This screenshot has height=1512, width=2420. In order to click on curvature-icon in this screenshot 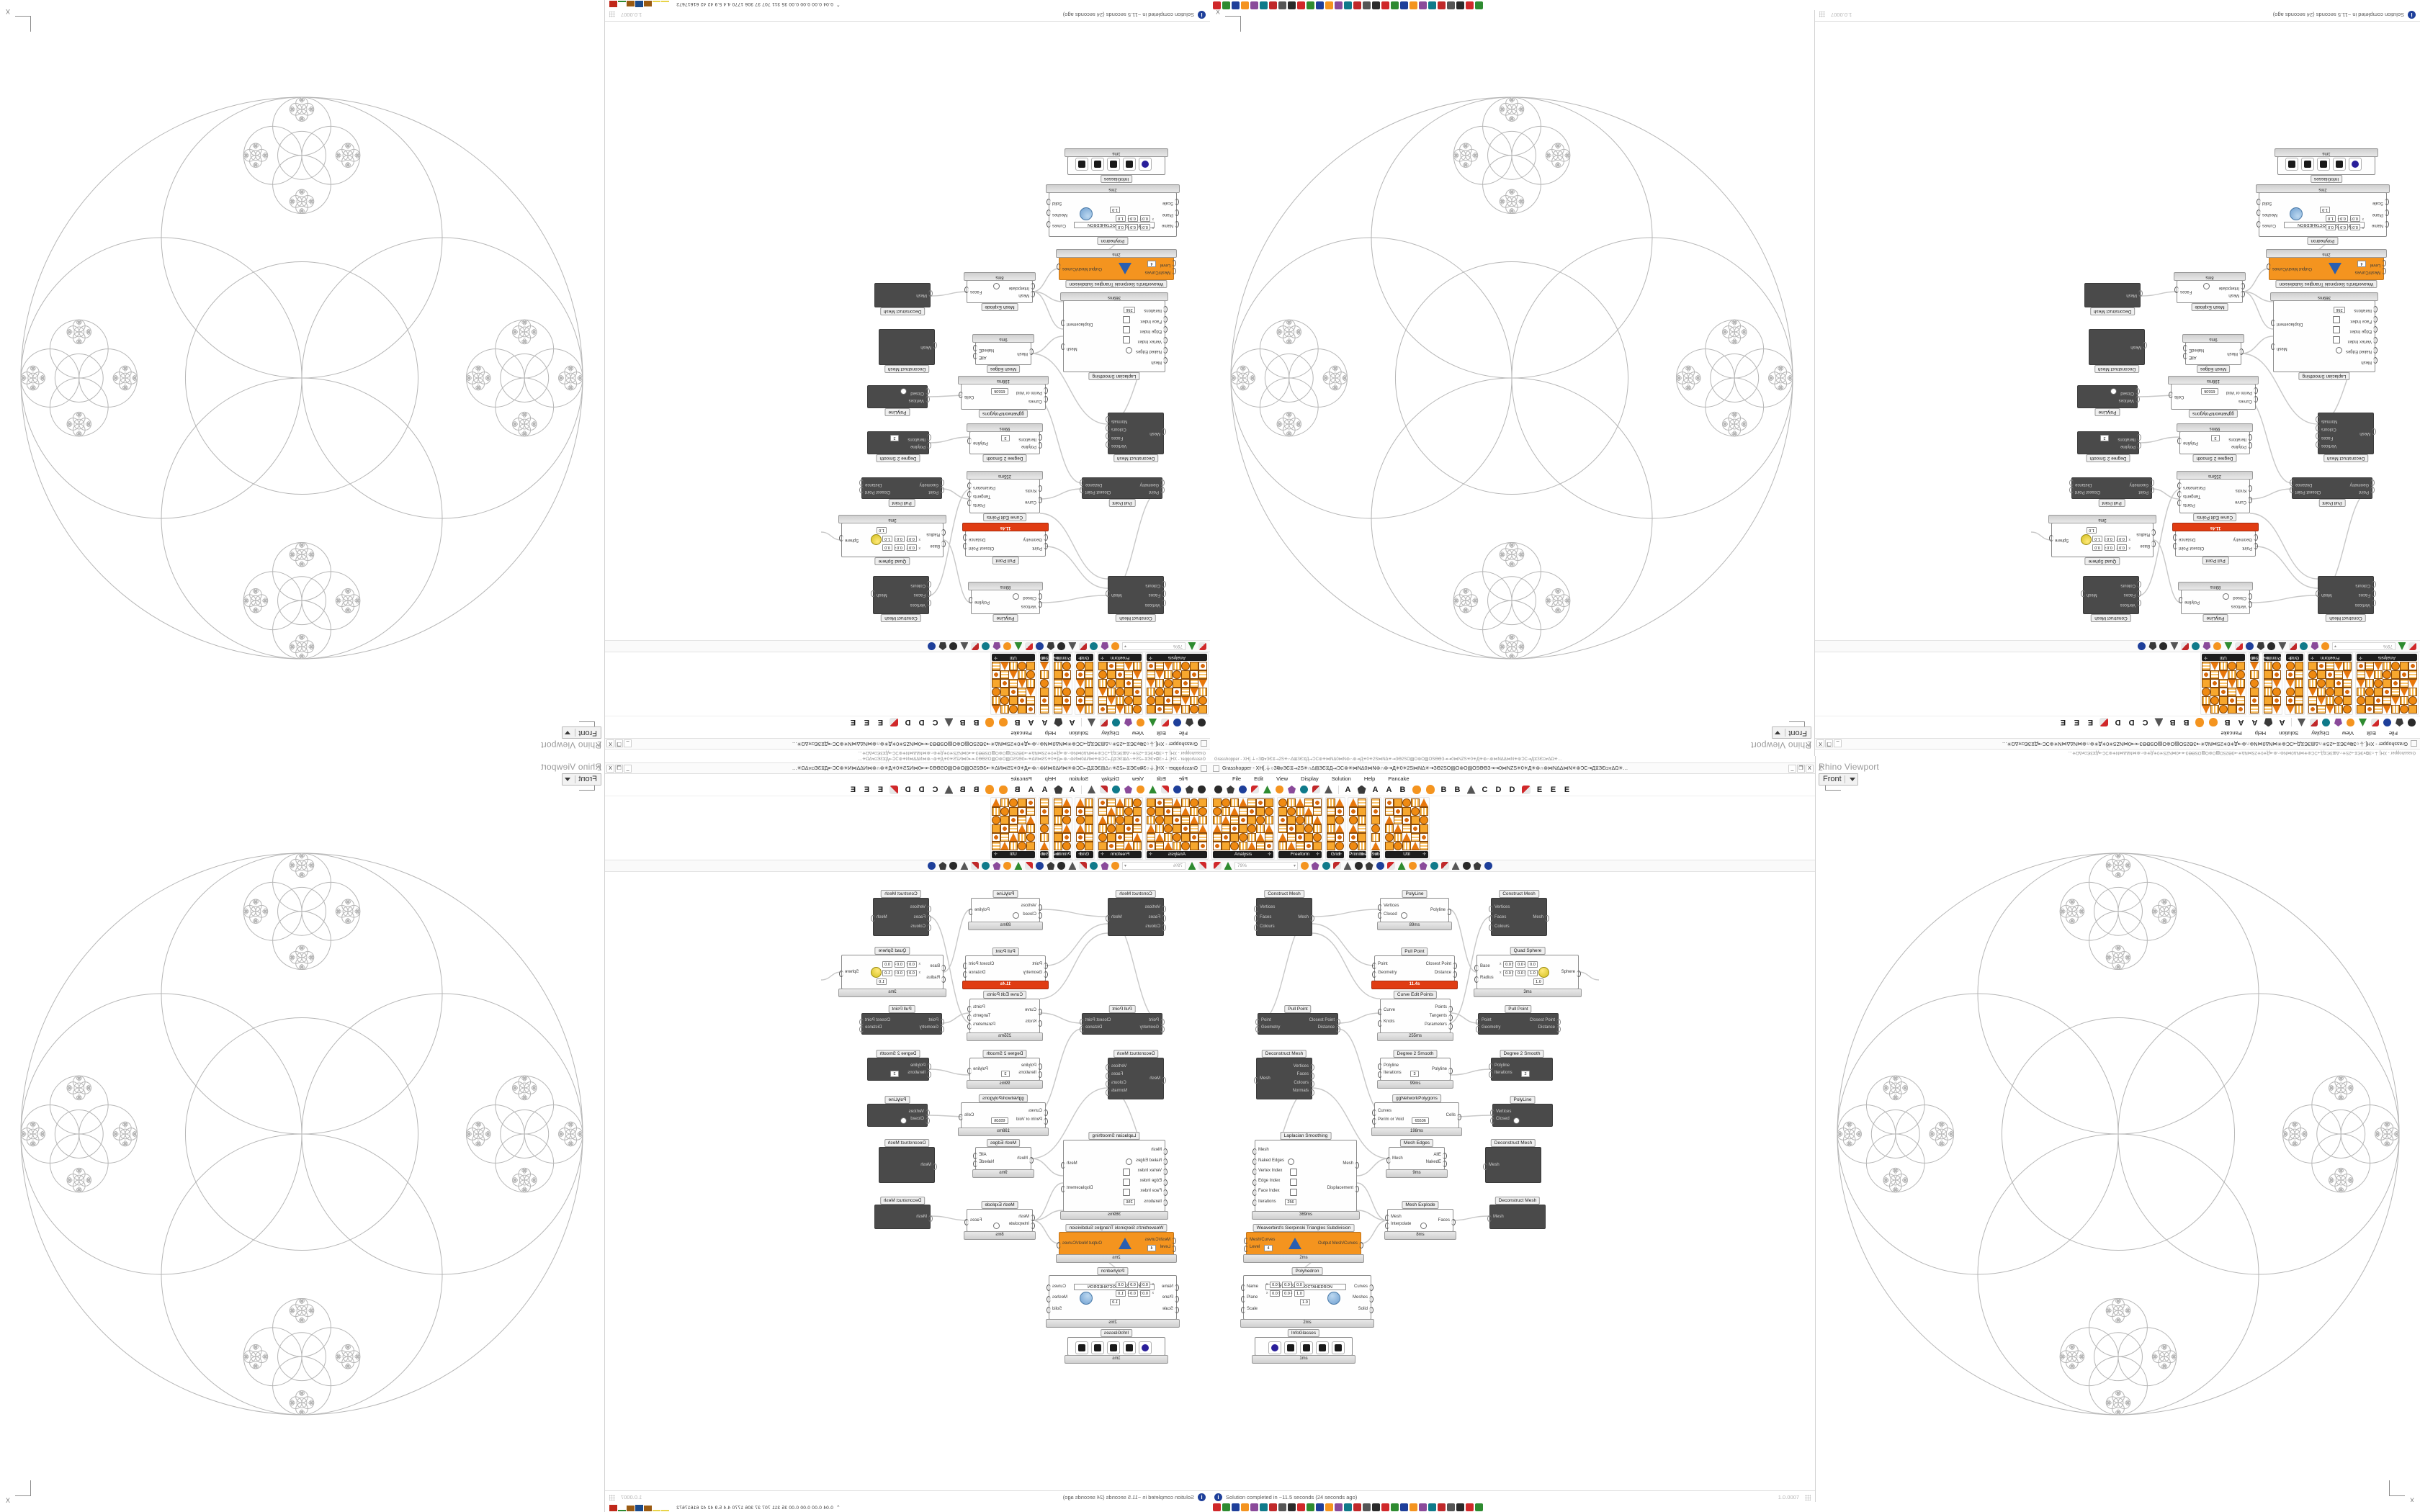, I will do `click(1177, 683)`.